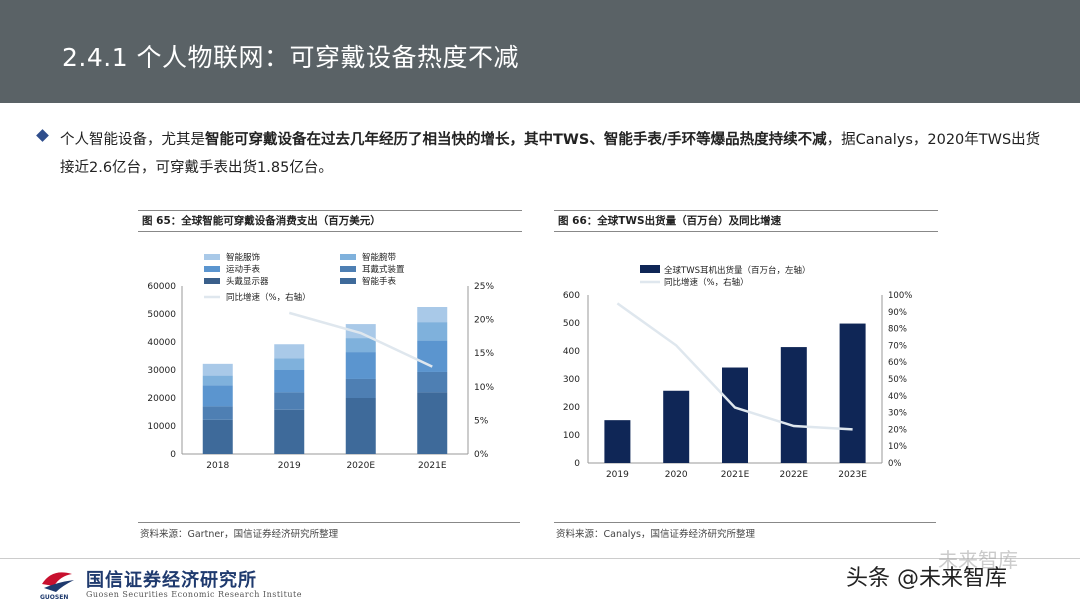 The width and height of the screenshot is (1080, 608). What do you see at coordinates (161, 287) in the screenshot?
I see `chart65-ytick-label: 60000` at bounding box center [161, 287].